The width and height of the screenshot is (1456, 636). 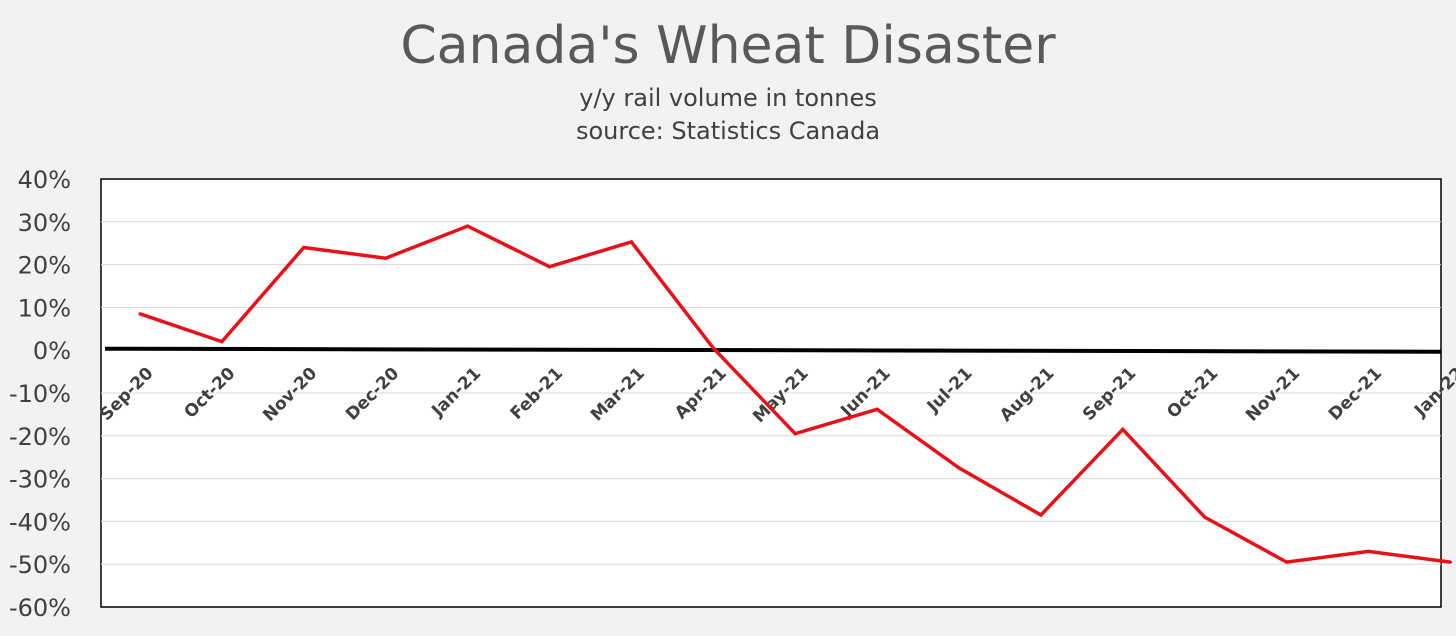 What do you see at coordinates (44, 223) in the screenshot?
I see `y-tick-label: 30%` at bounding box center [44, 223].